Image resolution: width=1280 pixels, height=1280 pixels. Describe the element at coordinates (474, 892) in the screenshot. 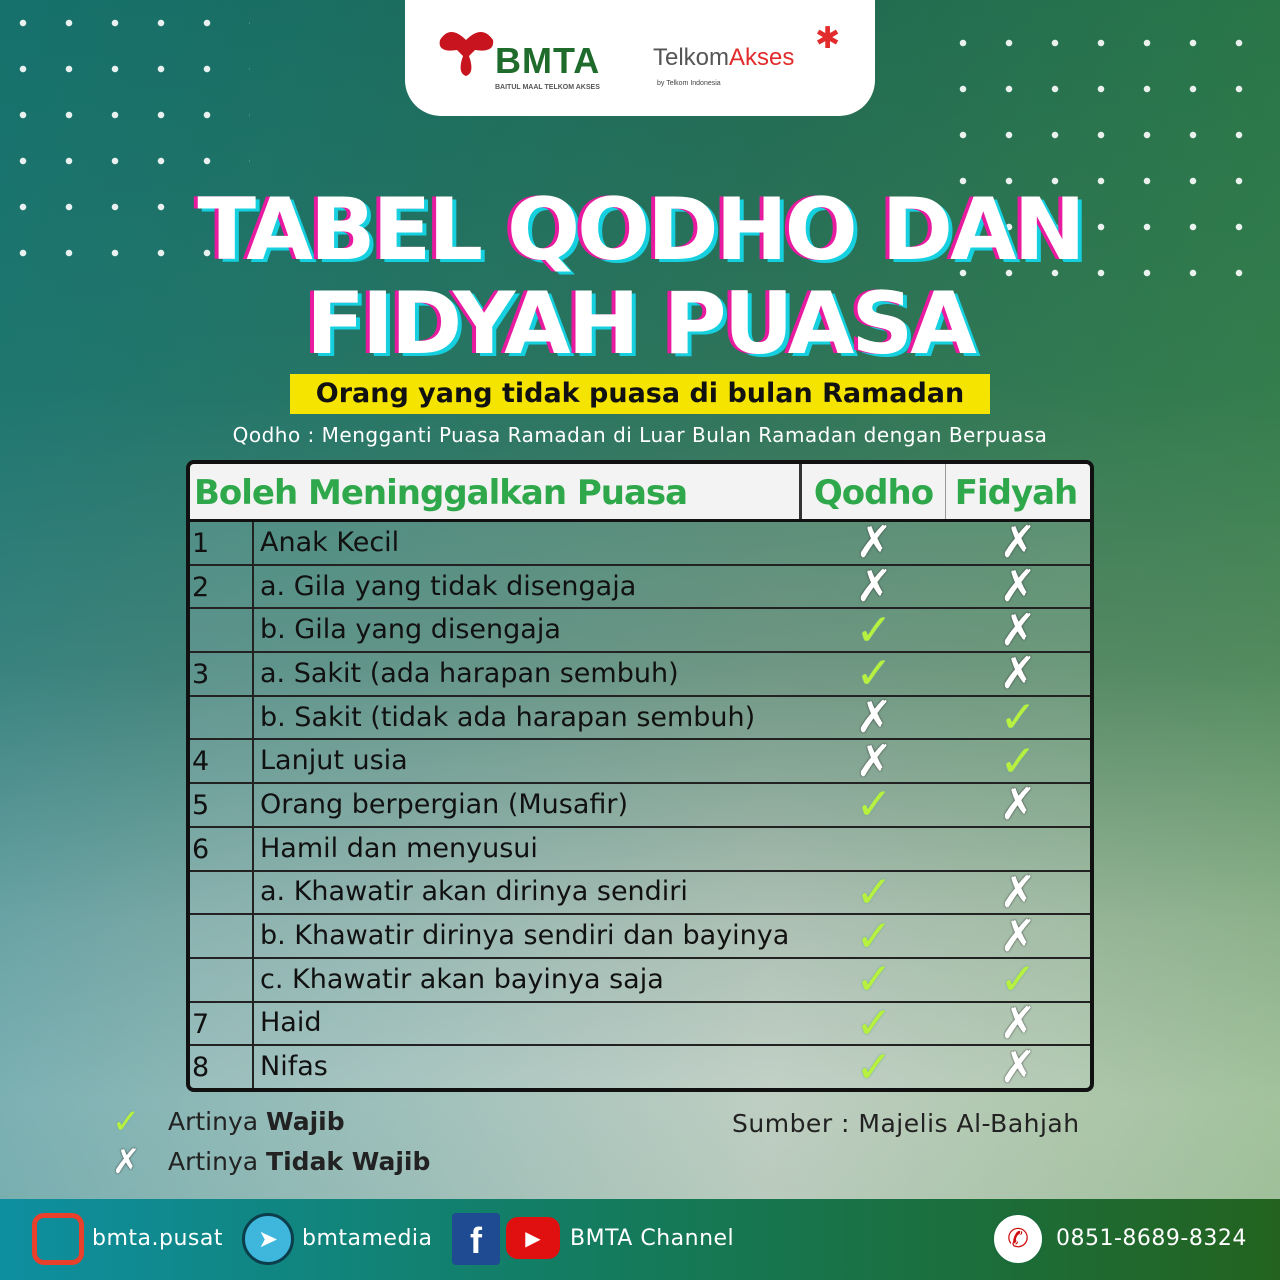

I see `row-label: a. Khawatir akan dirinya sendiri` at that location.